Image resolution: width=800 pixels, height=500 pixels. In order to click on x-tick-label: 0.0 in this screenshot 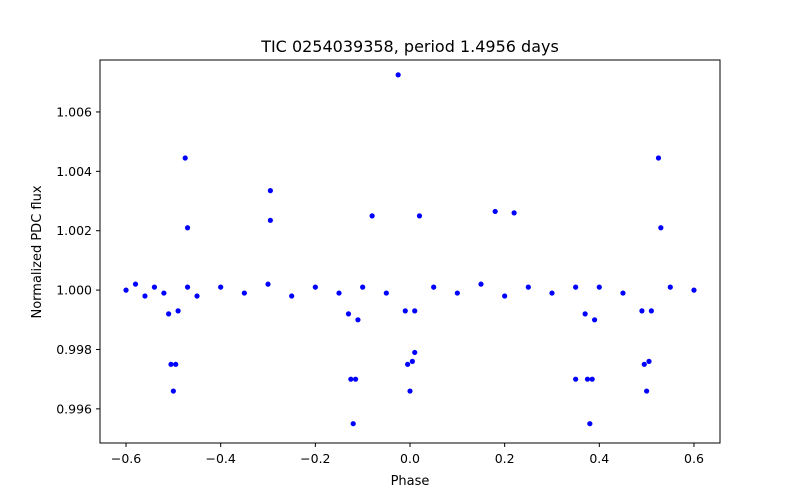, I will do `click(410, 458)`.